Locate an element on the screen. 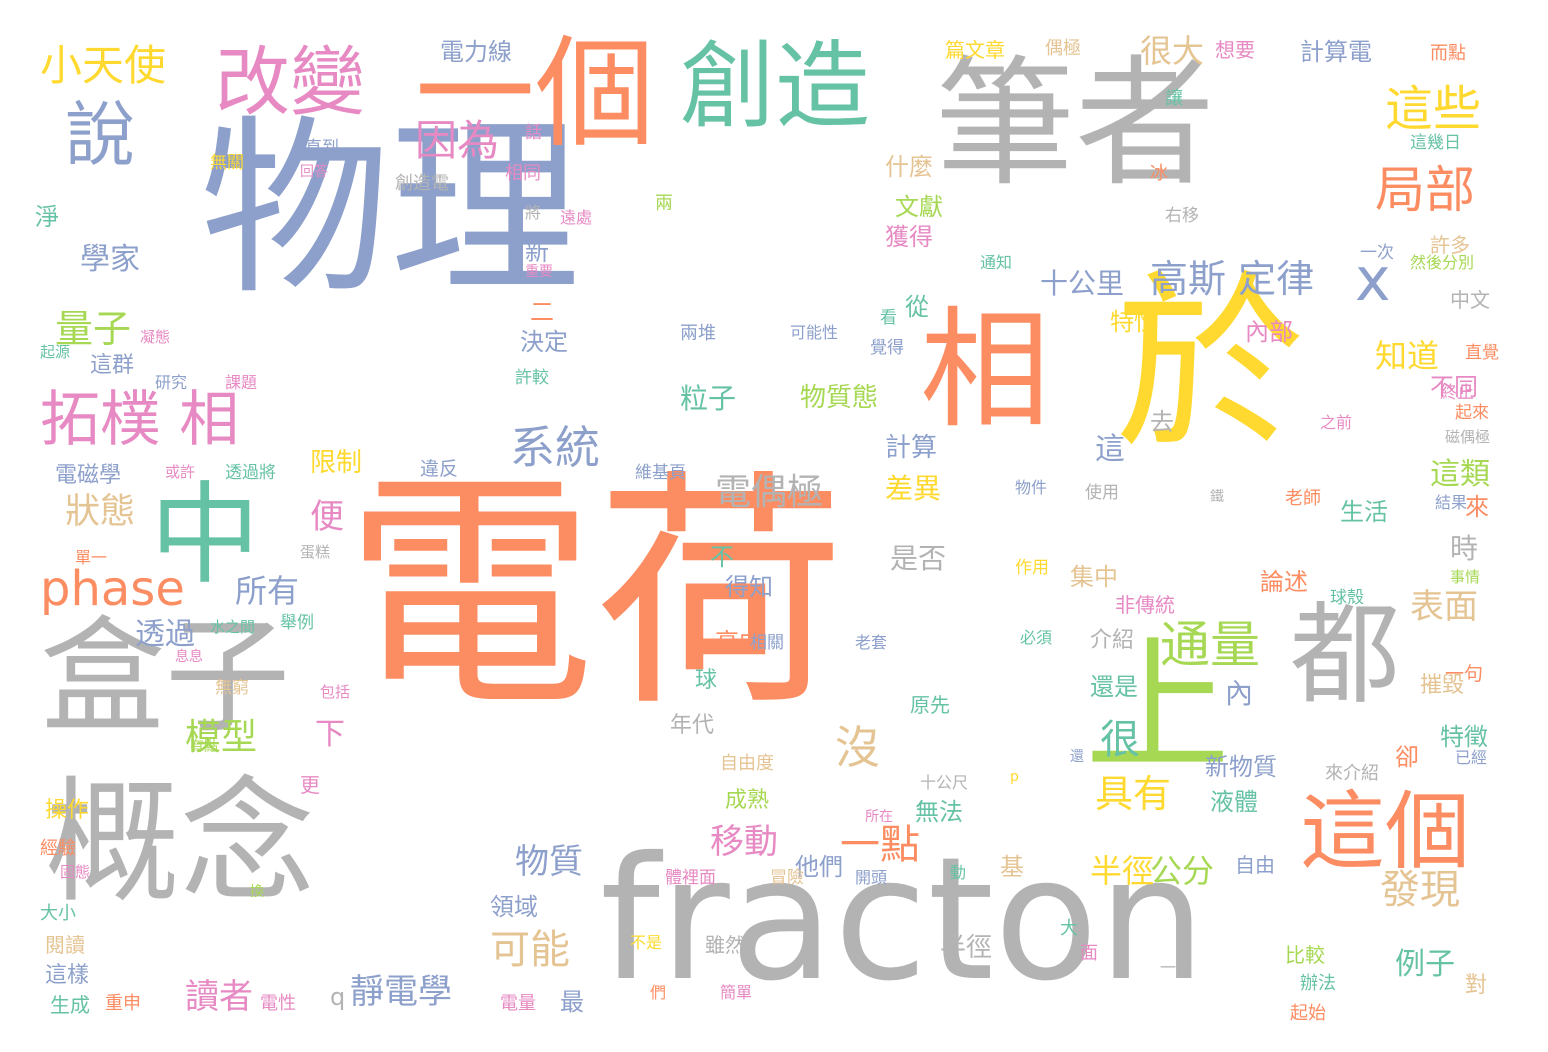  cloud-word: 於 is located at coordinates (1210, 364).